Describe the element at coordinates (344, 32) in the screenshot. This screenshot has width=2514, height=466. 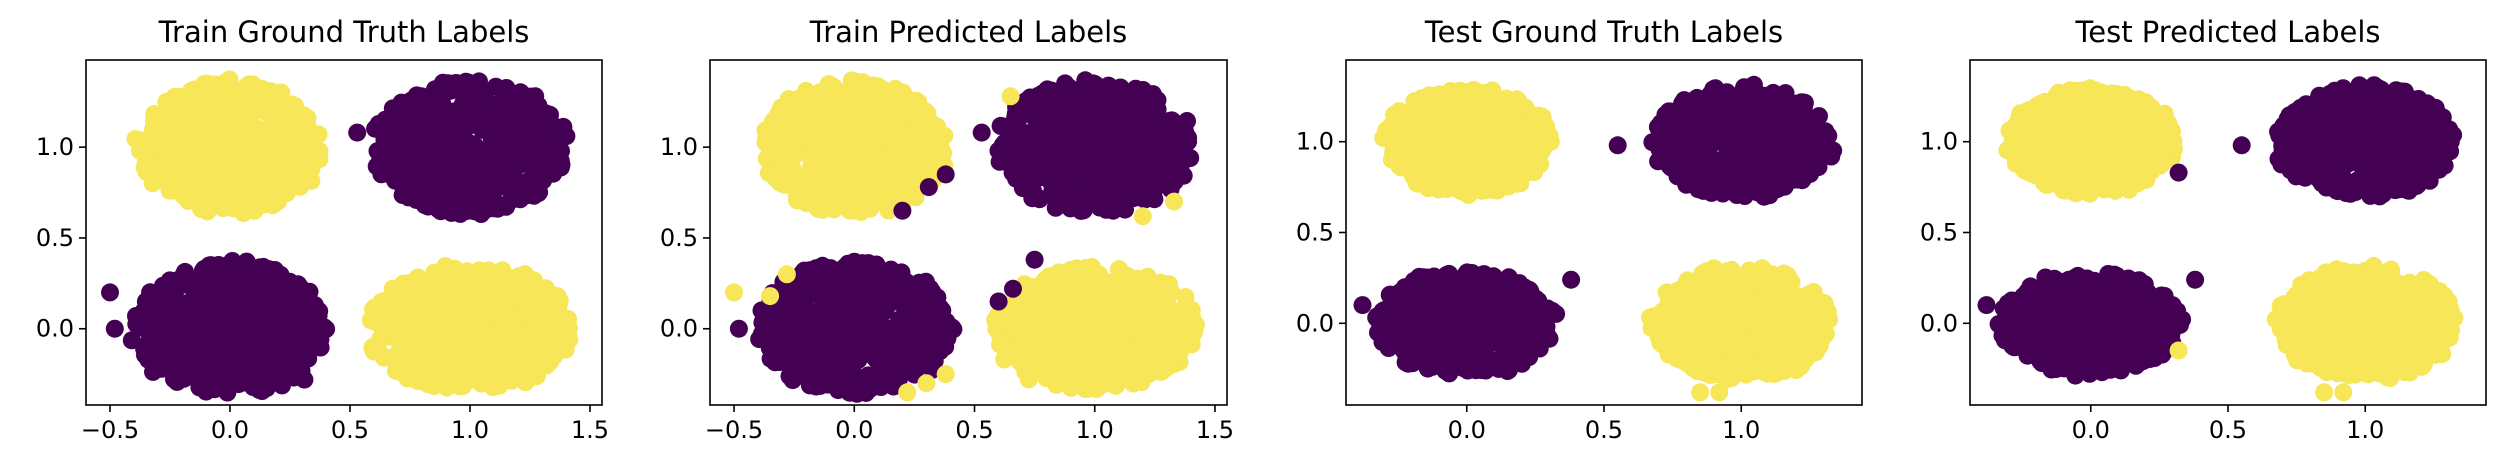
I see `chart-title: Train Ground Truth Labels` at that location.